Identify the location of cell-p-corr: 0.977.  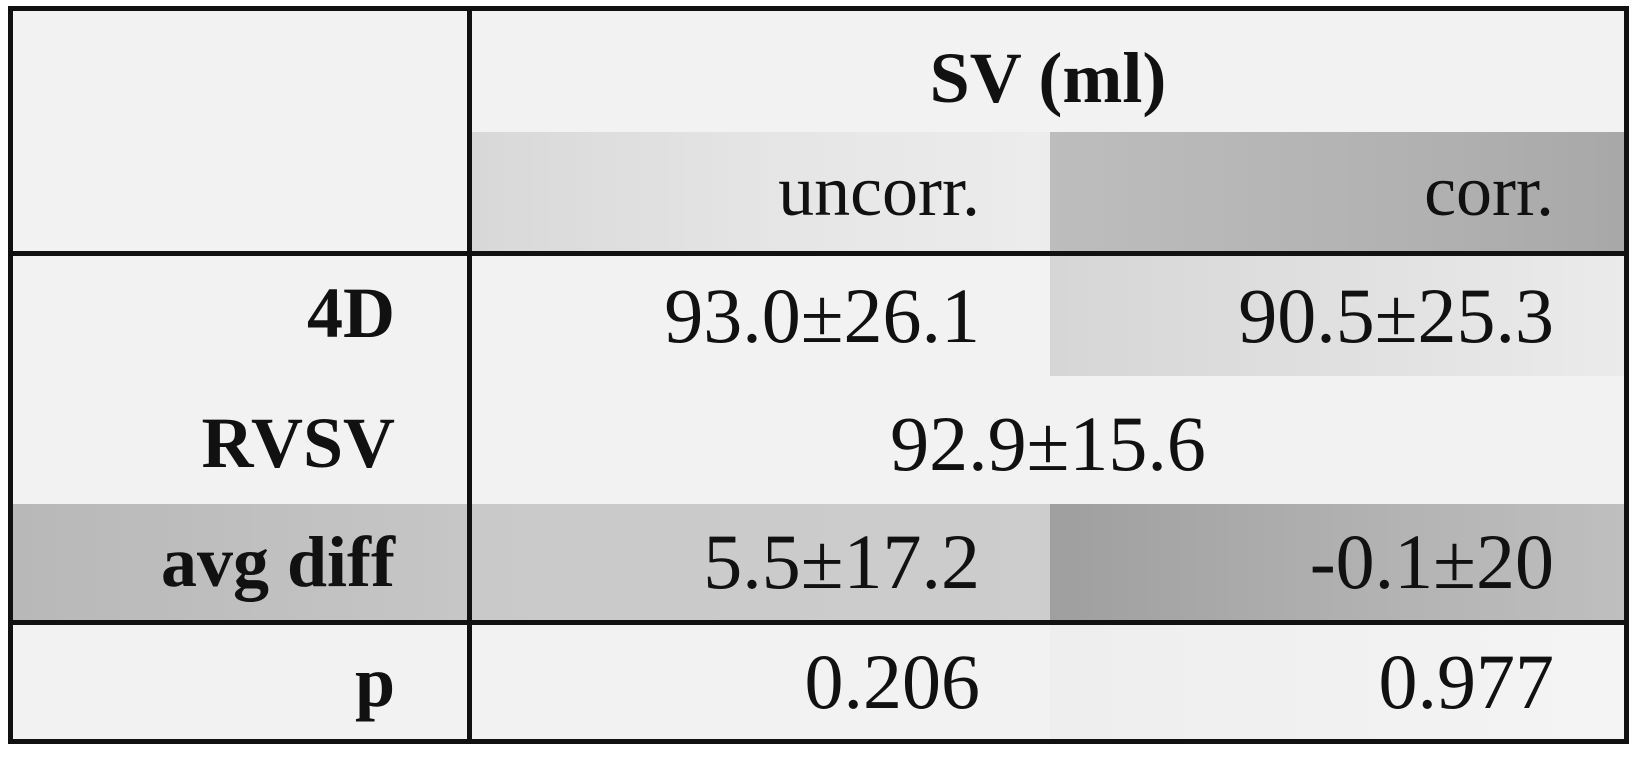
(1337, 682).